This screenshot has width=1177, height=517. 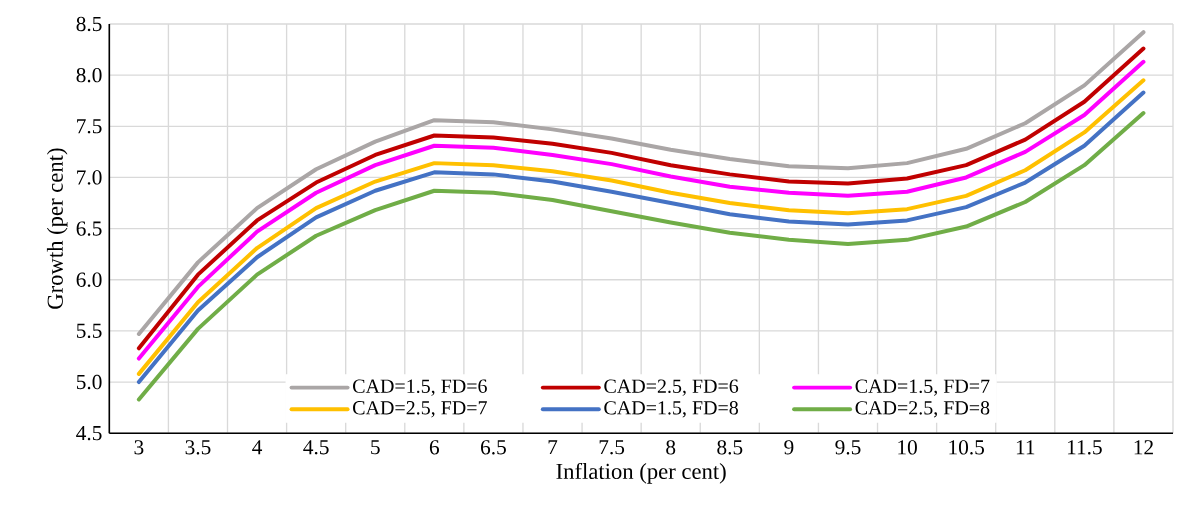 I want to click on legend-label: CAD=1.5, FD=7, so click(x=922, y=387).